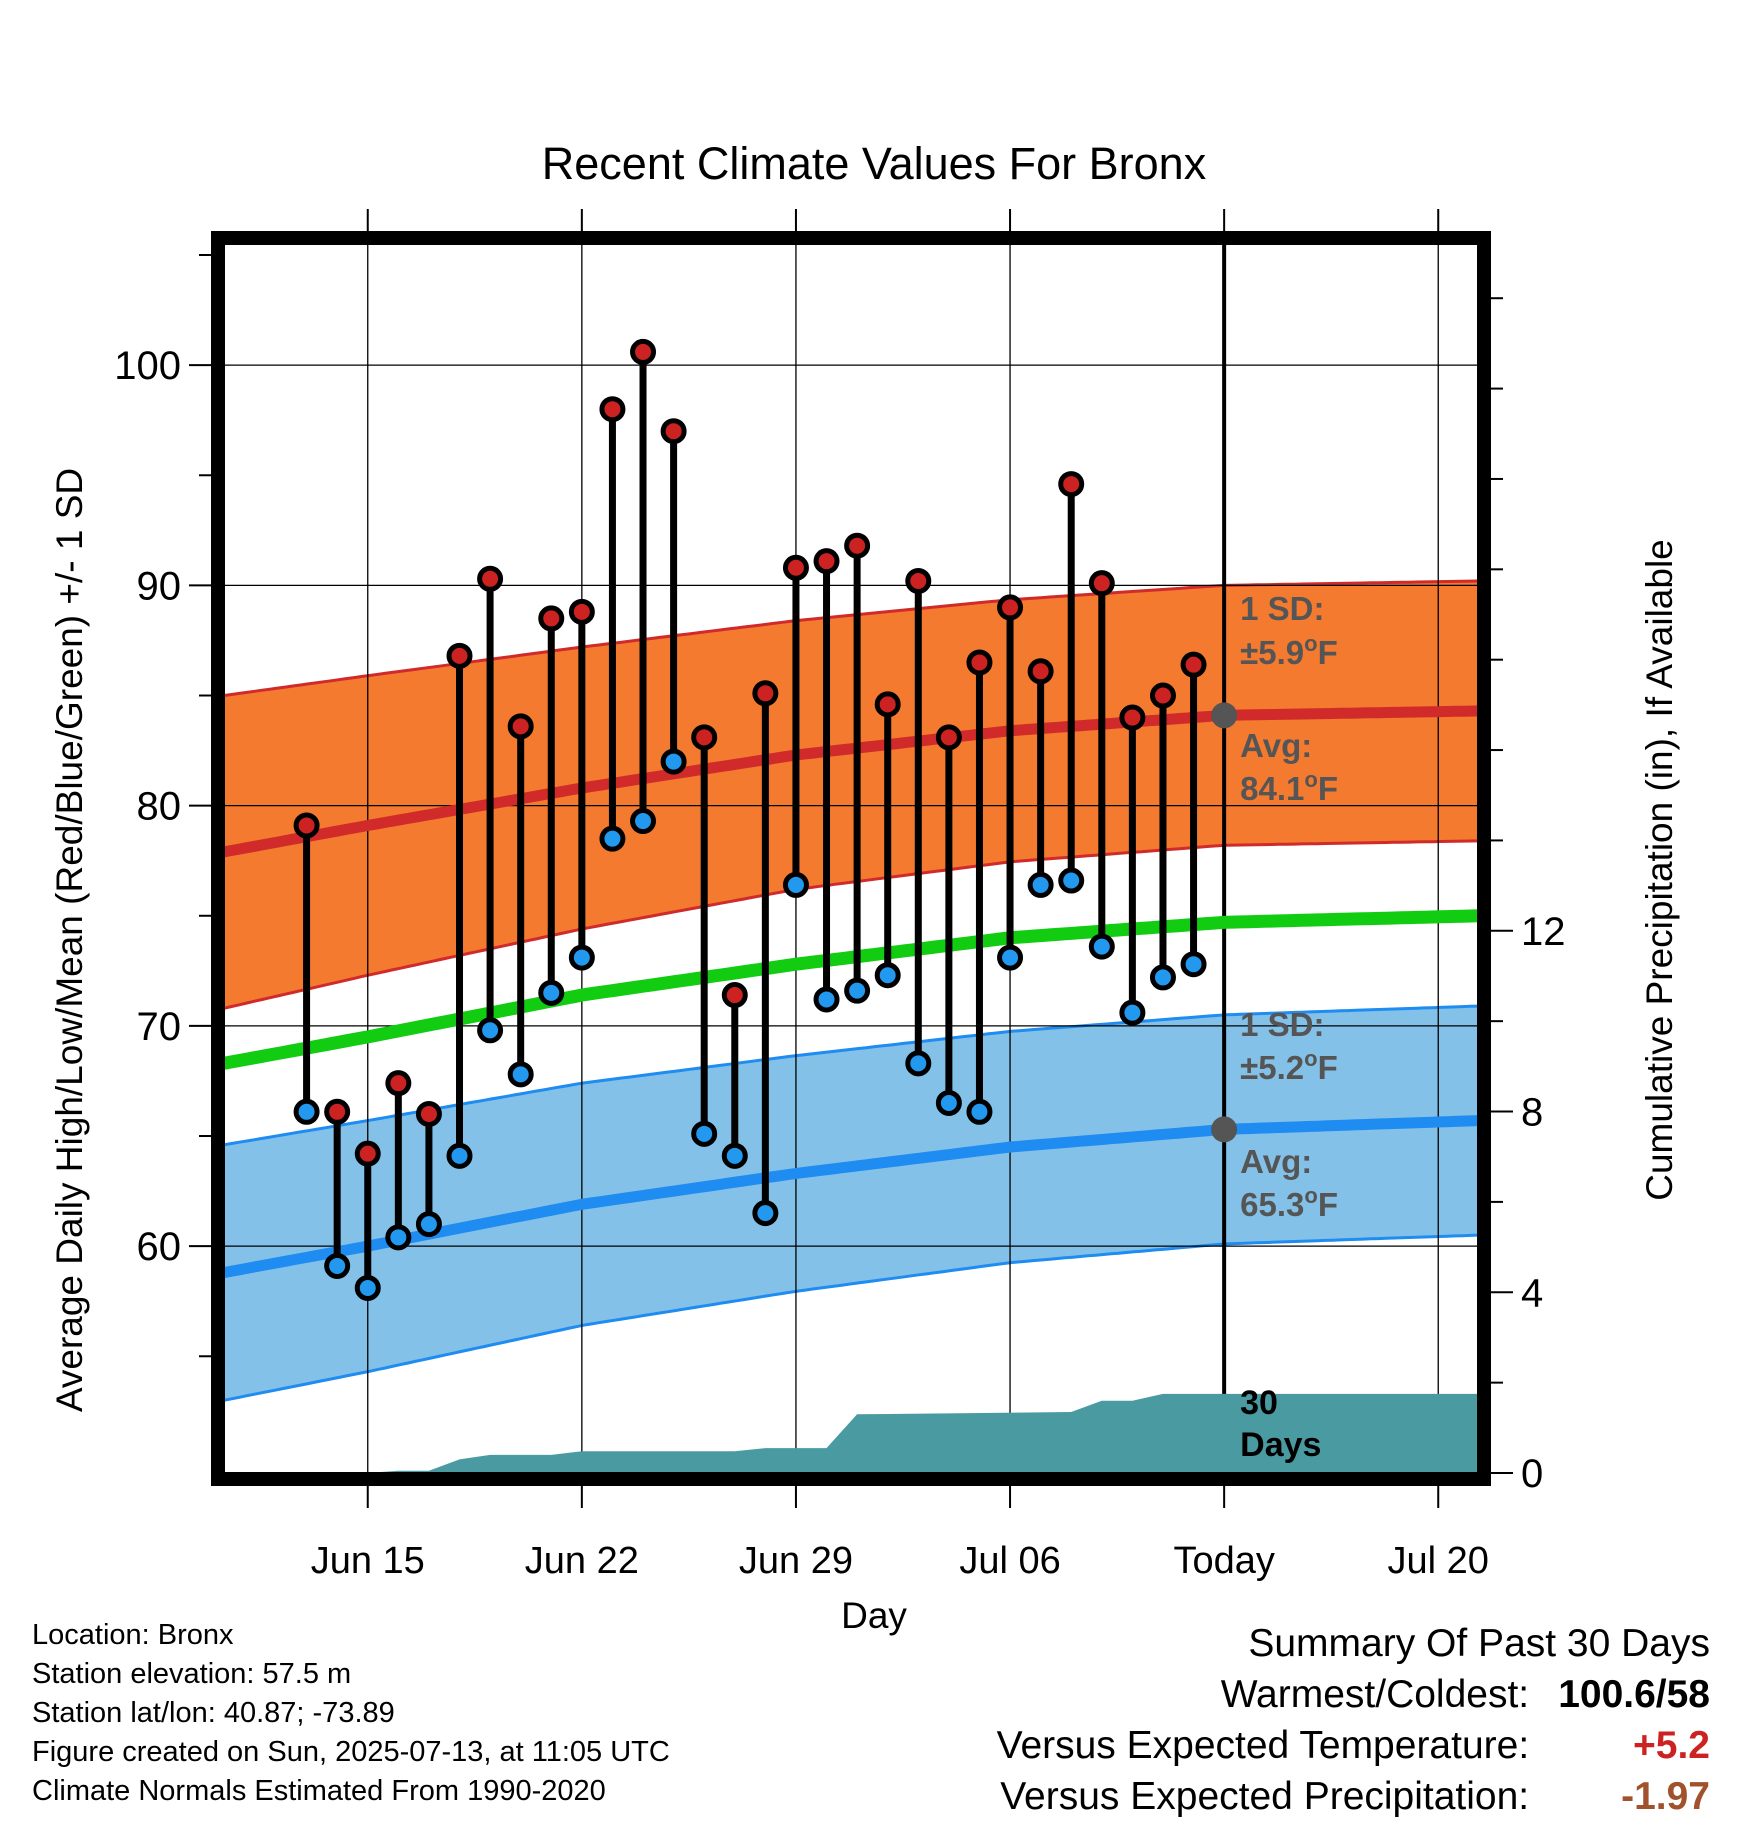 The width and height of the screenshot is (1748, 1828). I want to click on high-sd-label: 1 SD:, so click(1282, 608).